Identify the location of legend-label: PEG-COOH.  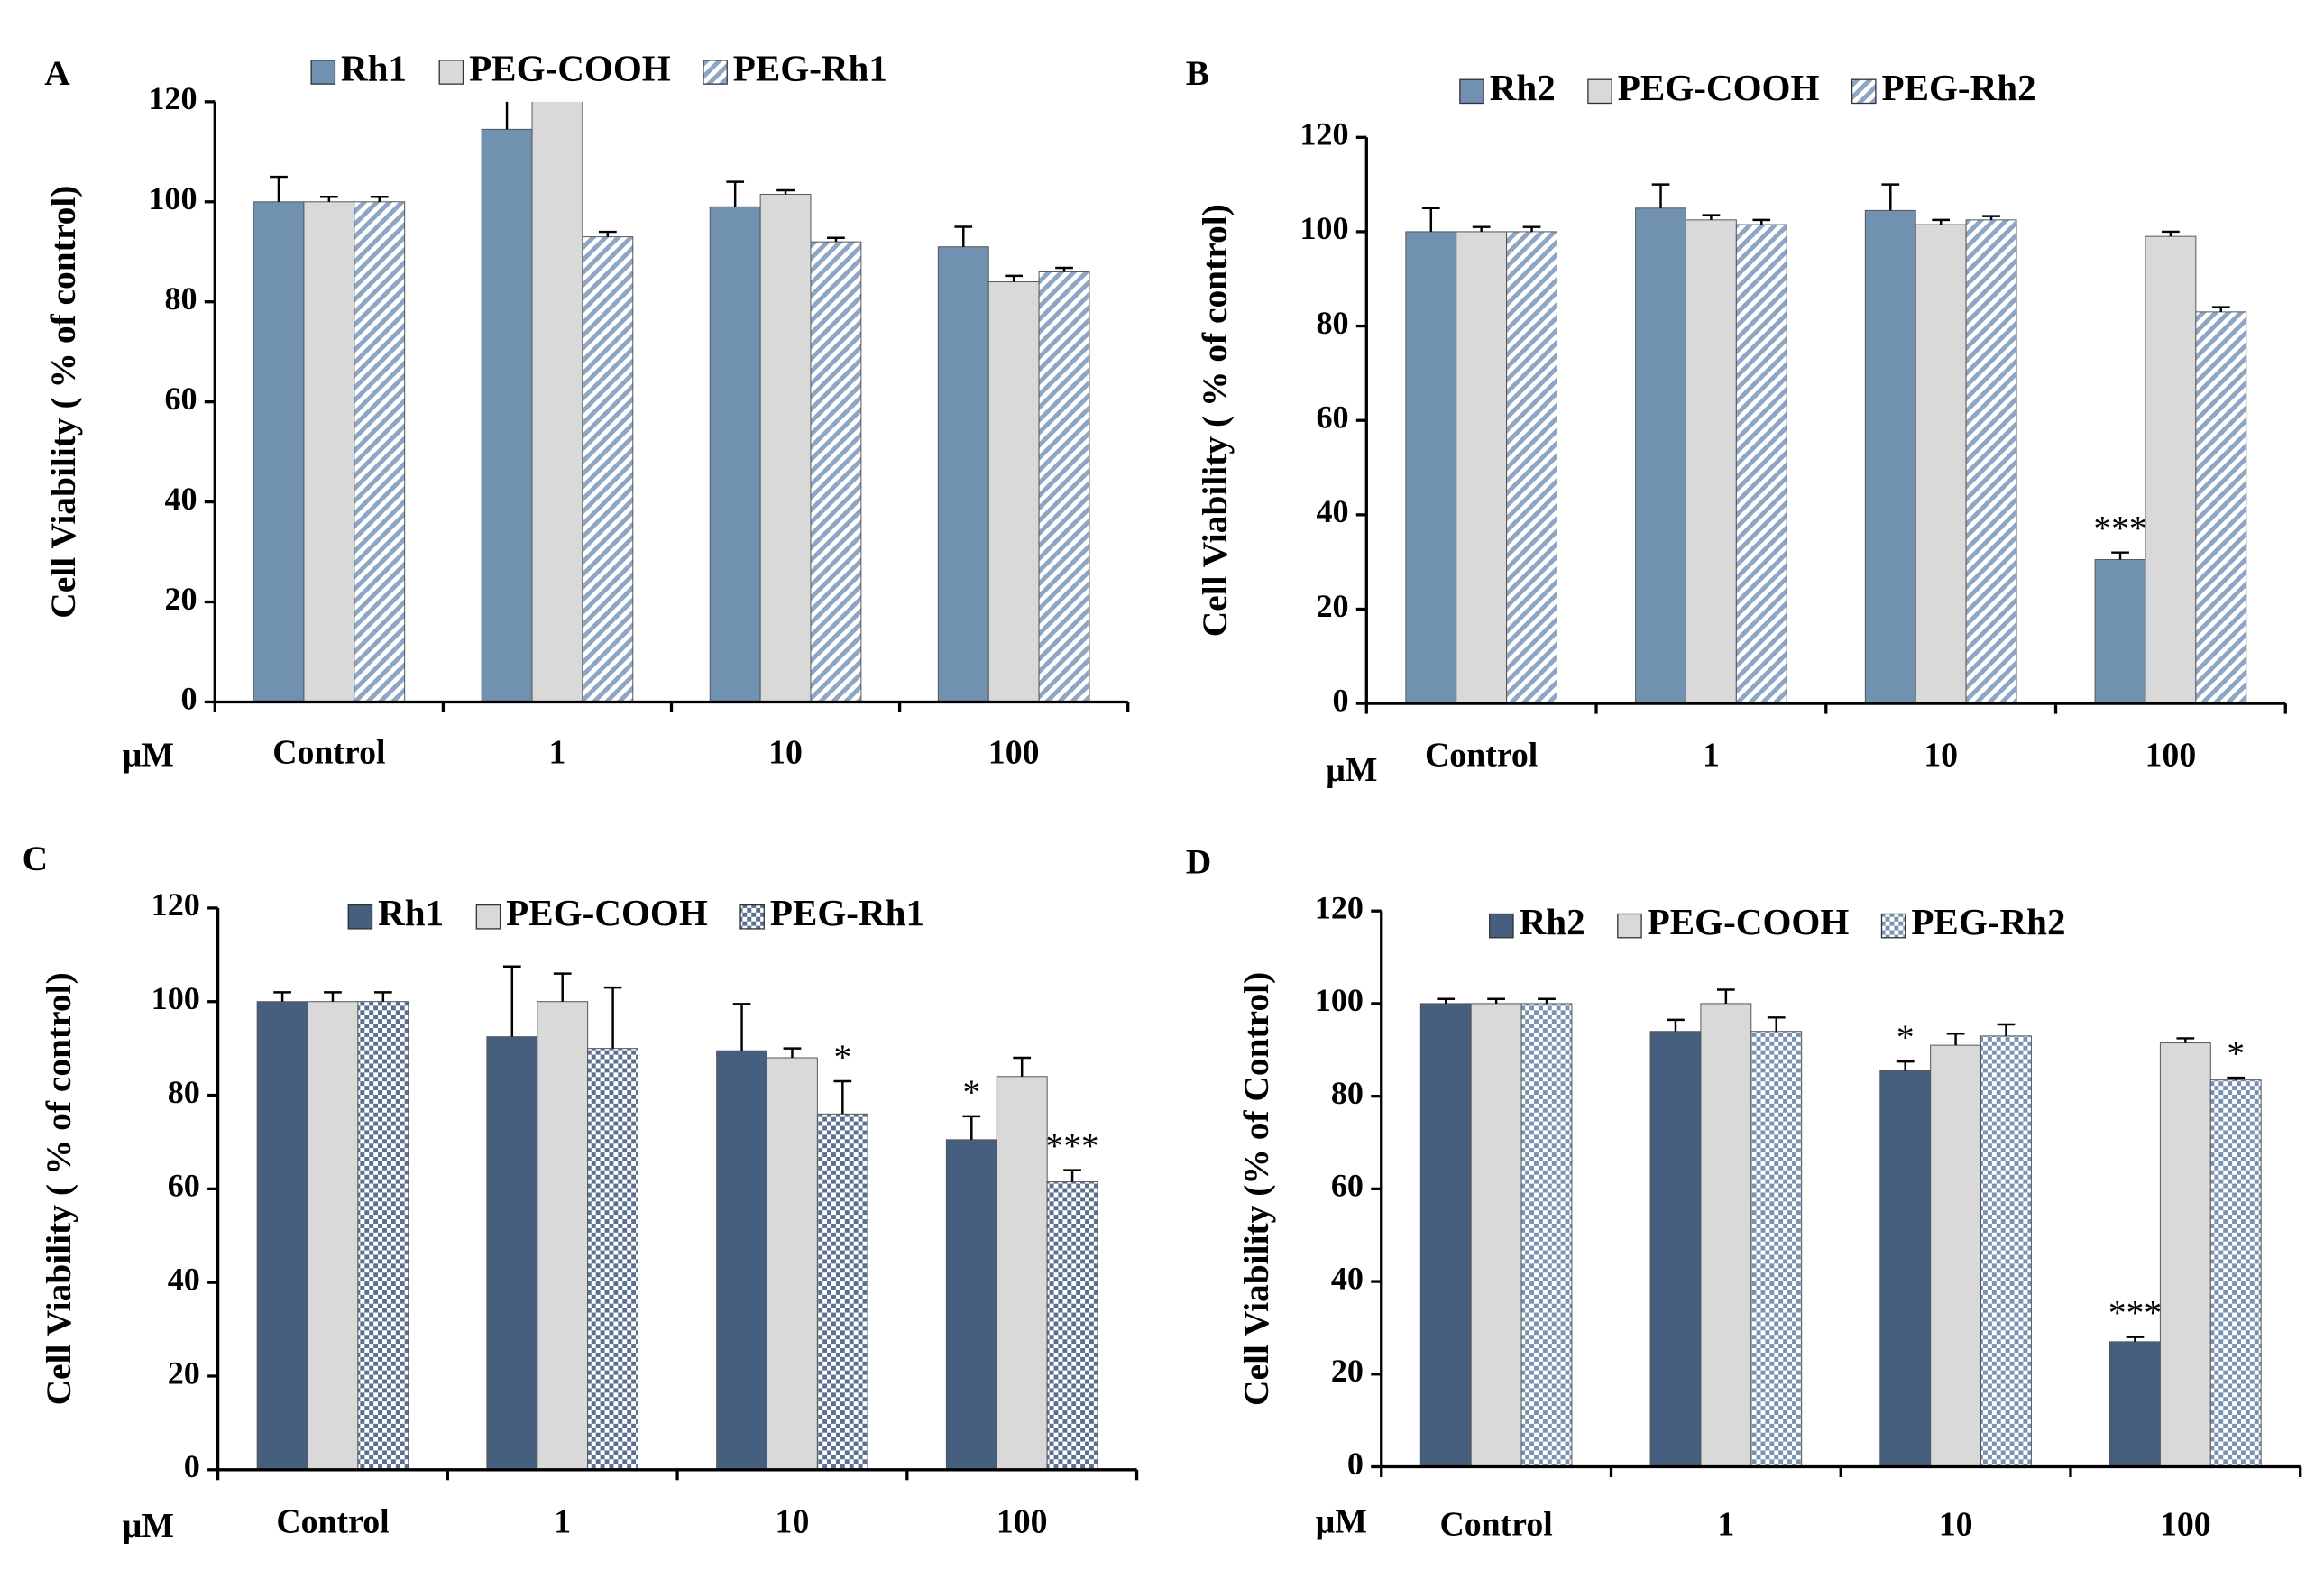
(570, 67).